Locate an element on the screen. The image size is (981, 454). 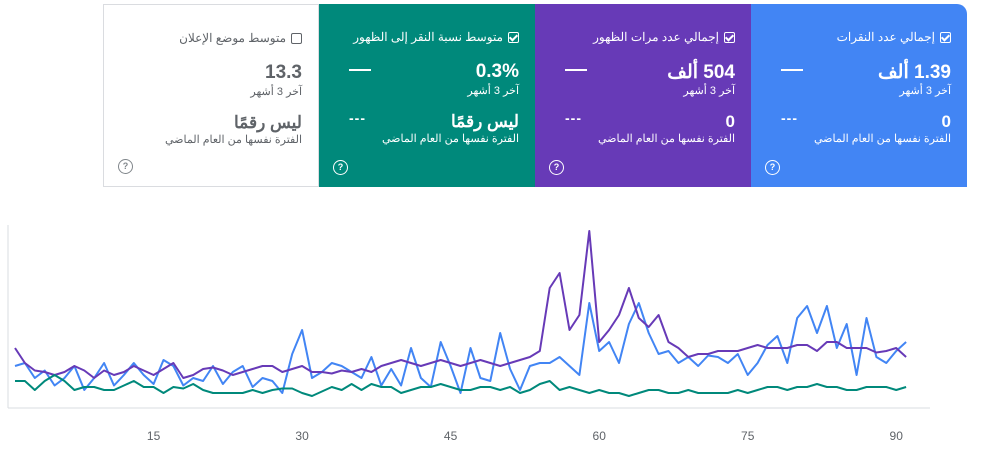
metric-value: 504 ألف is located at coordinates (701, 72).